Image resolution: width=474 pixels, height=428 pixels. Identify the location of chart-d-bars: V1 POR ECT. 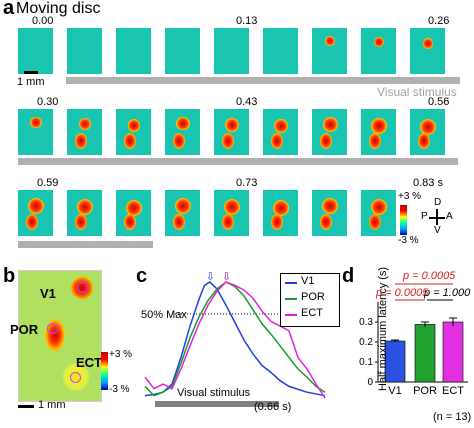
(424, 340).